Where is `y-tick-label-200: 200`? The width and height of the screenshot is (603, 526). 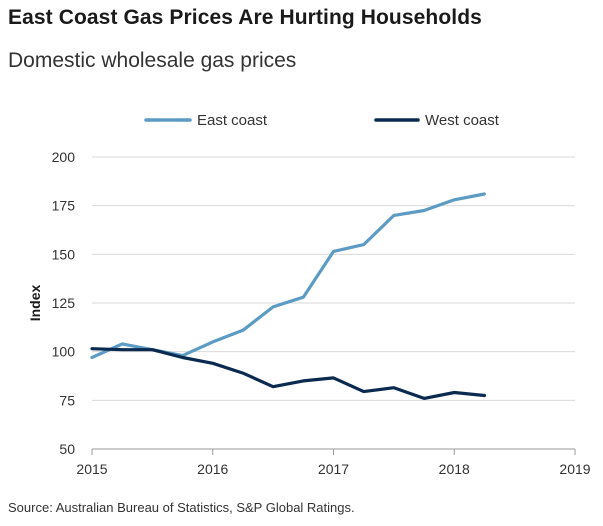 y-tick-label-200: 200 is located at coordinates (64, 157).